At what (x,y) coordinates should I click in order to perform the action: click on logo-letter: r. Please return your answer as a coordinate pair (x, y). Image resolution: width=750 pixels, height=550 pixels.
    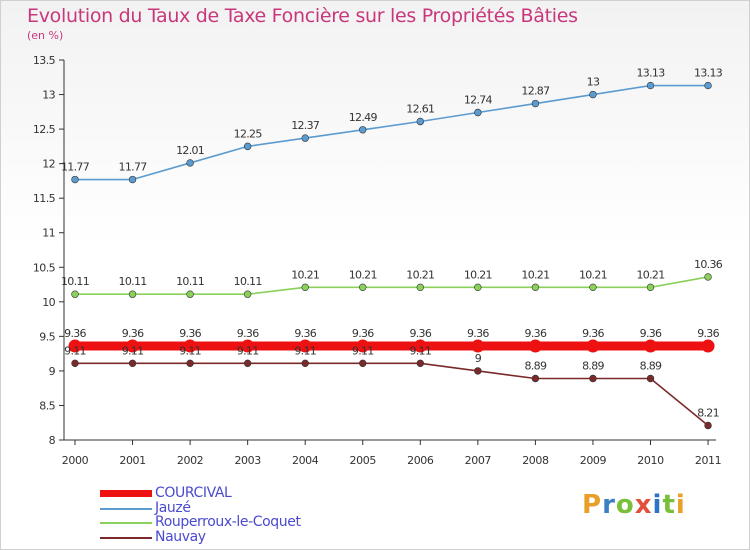
    Looking at the image, I should click on (609, 505).